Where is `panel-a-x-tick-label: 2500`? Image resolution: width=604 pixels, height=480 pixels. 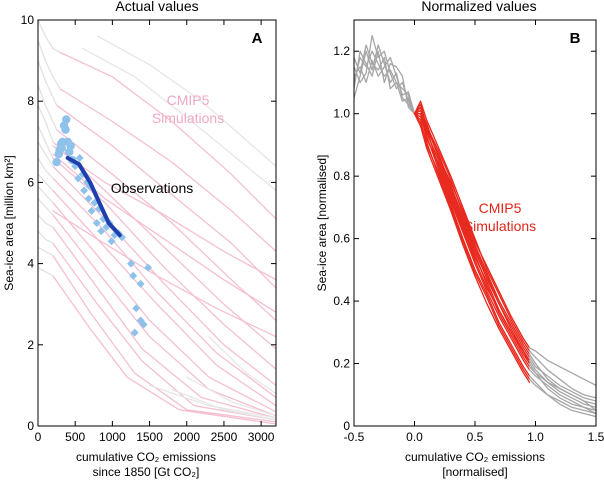
panel-a-x-tick-label: 2500 is located at coordinates (224, 437).